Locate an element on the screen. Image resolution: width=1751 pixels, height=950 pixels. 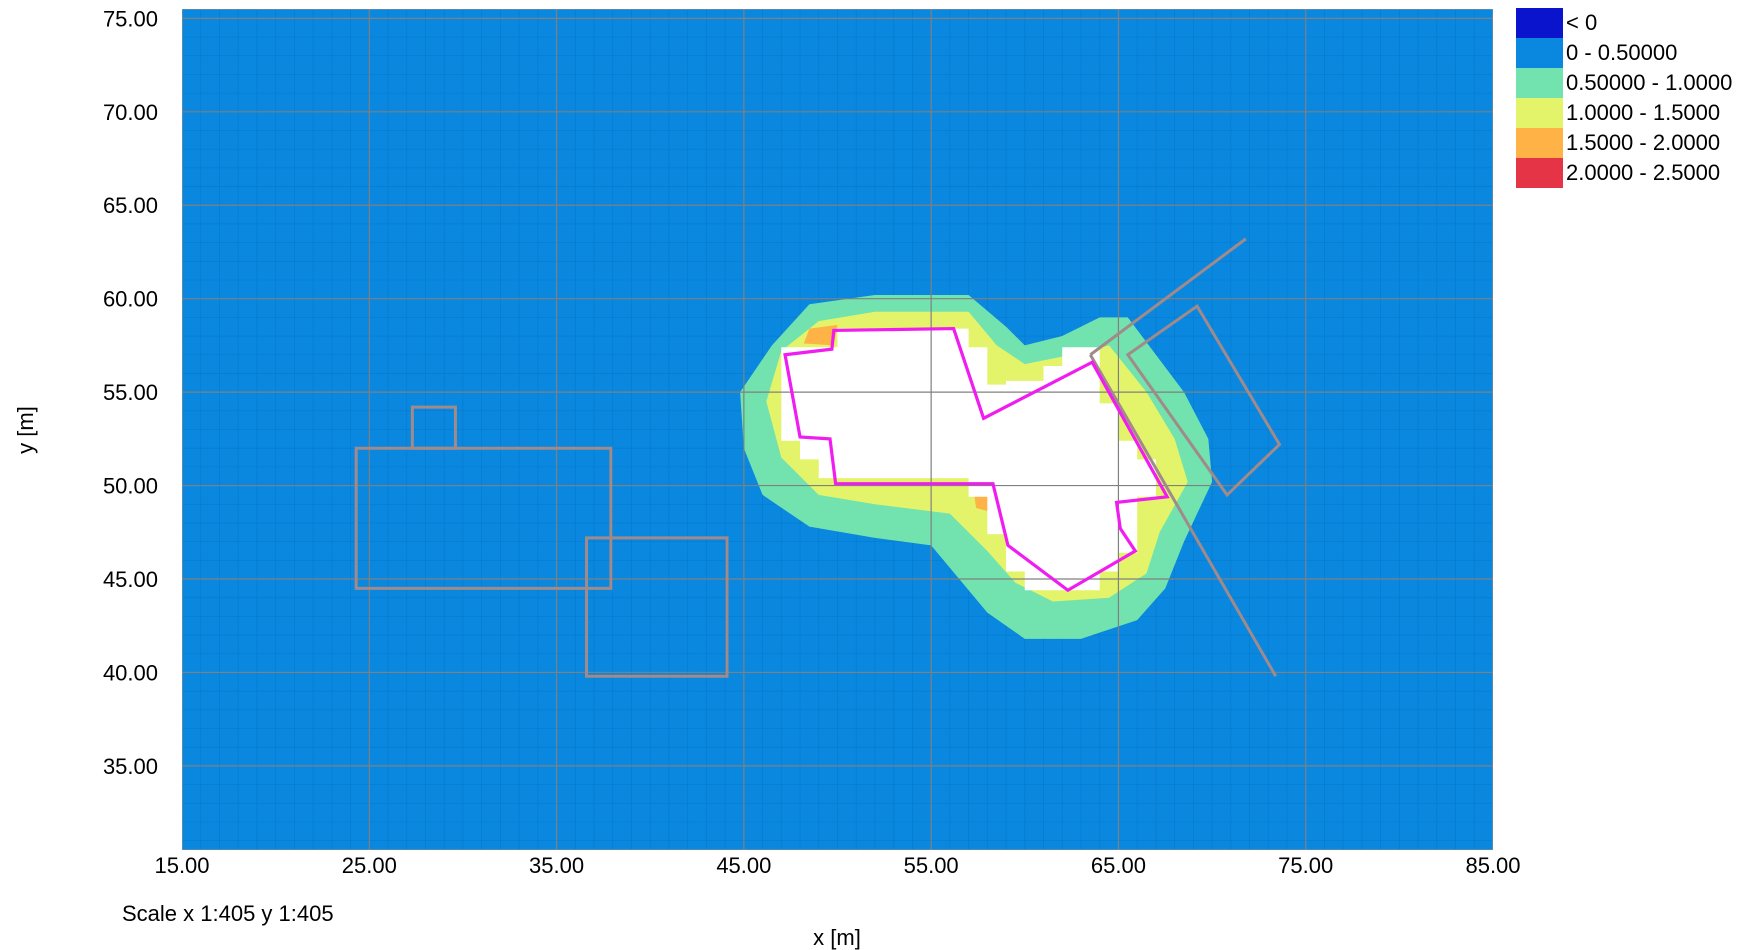
legend-label: 1.5000 - 2.0000 is located at coordinates (1643, 142).